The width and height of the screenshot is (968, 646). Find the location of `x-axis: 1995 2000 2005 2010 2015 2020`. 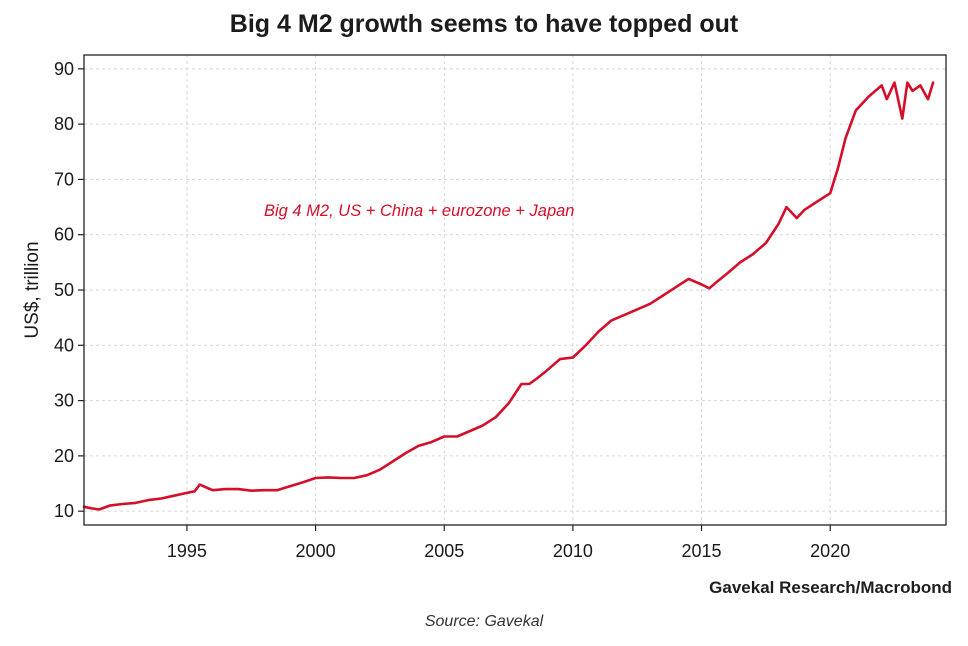

x-axis: 1995 2000 2005 2010 2015 2020 is located at coordinates (508, 543).